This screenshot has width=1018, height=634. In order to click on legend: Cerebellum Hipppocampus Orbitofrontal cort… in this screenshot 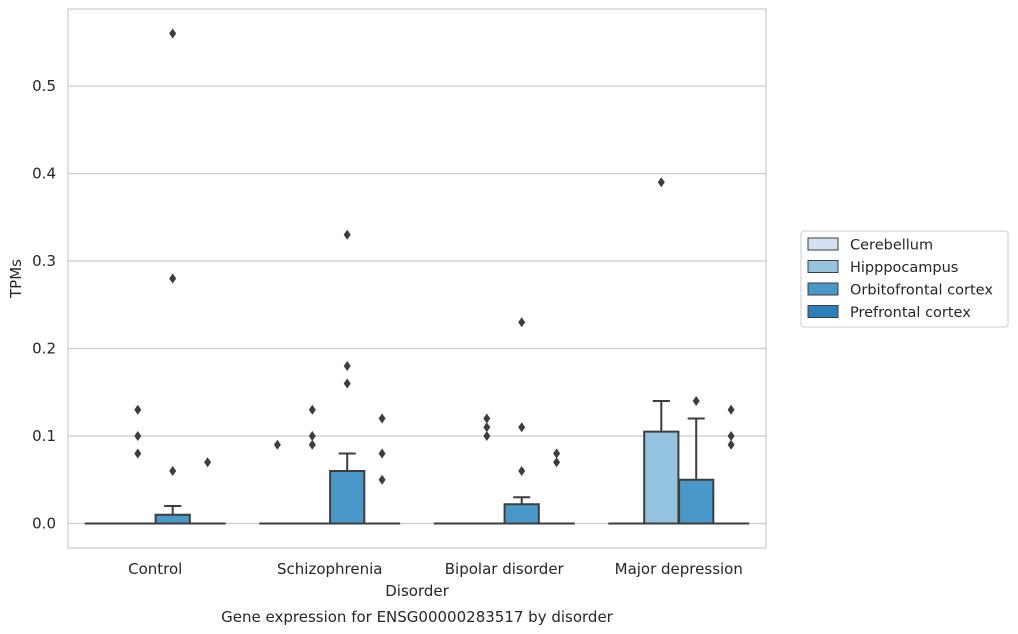, I will do `click(904, 279)`.